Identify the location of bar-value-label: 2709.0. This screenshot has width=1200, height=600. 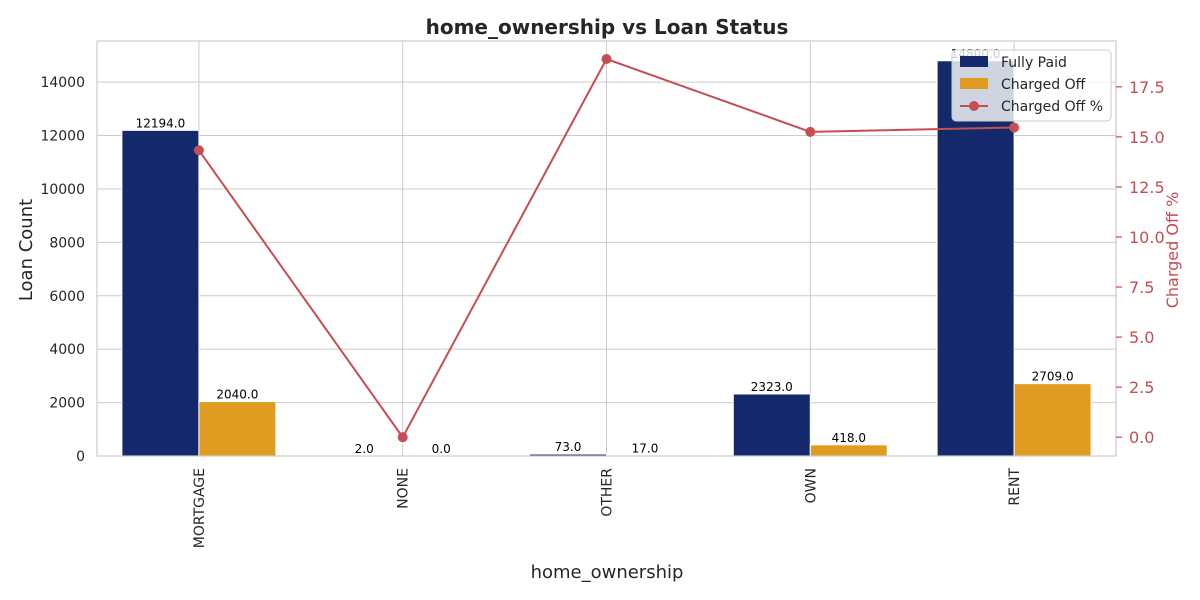
(1053, 377).